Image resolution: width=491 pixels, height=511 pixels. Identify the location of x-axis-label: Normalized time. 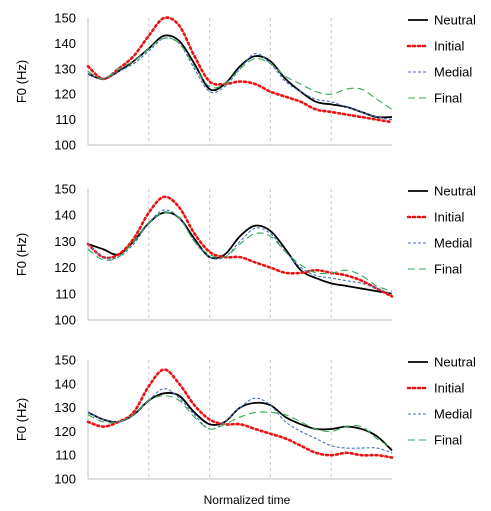
(247, 500).